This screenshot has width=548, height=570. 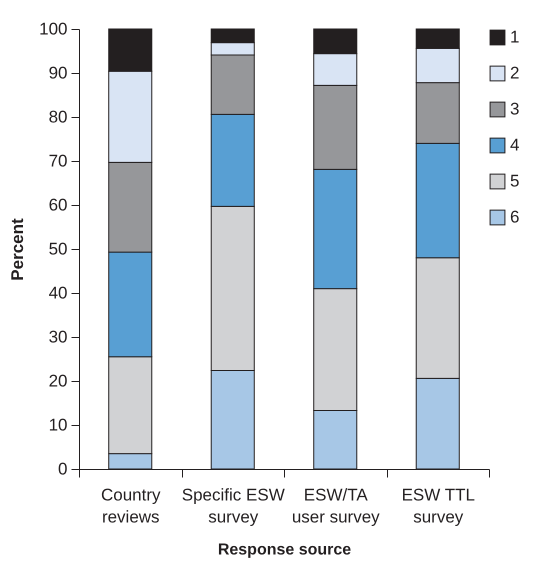 What do you see at coordinates (515, 145) in the screenshot?
I see `legend-label: 4` at bounding box center [515, 145].